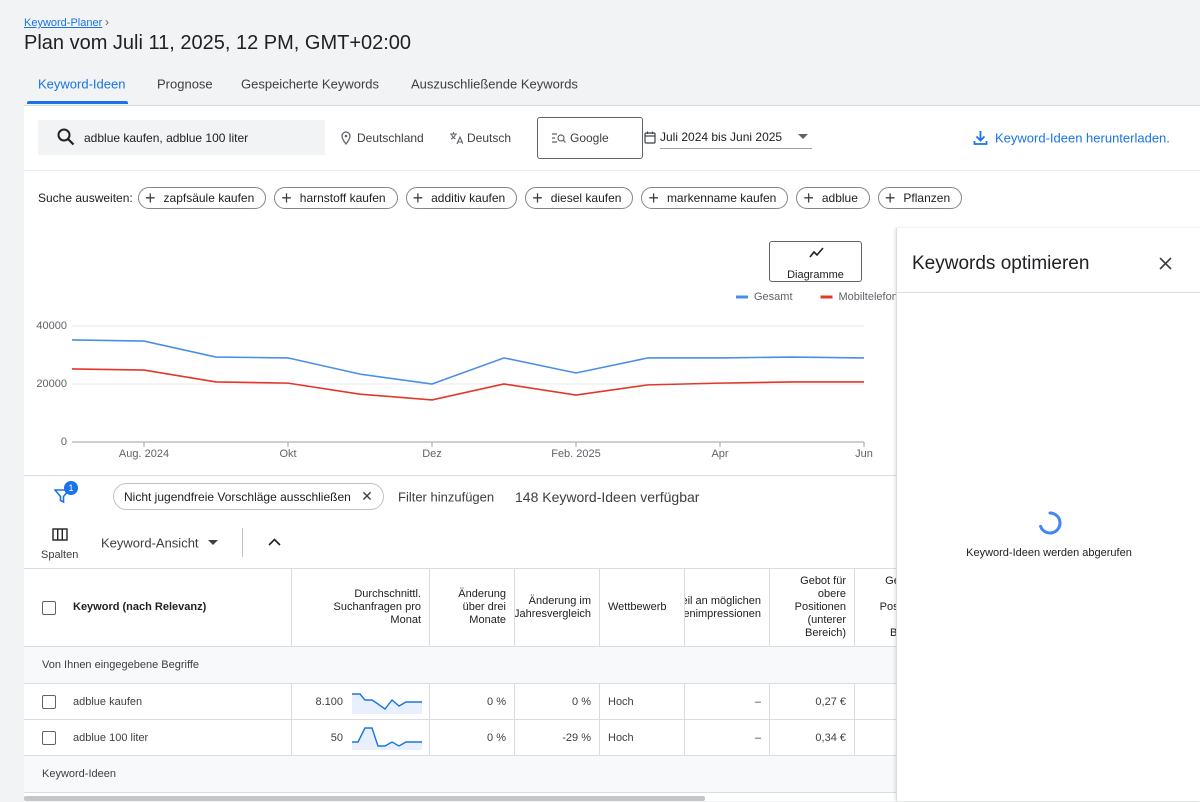 This screenshot has height=802, width=1200. I want to click on chart-icon, so click(816, 252).